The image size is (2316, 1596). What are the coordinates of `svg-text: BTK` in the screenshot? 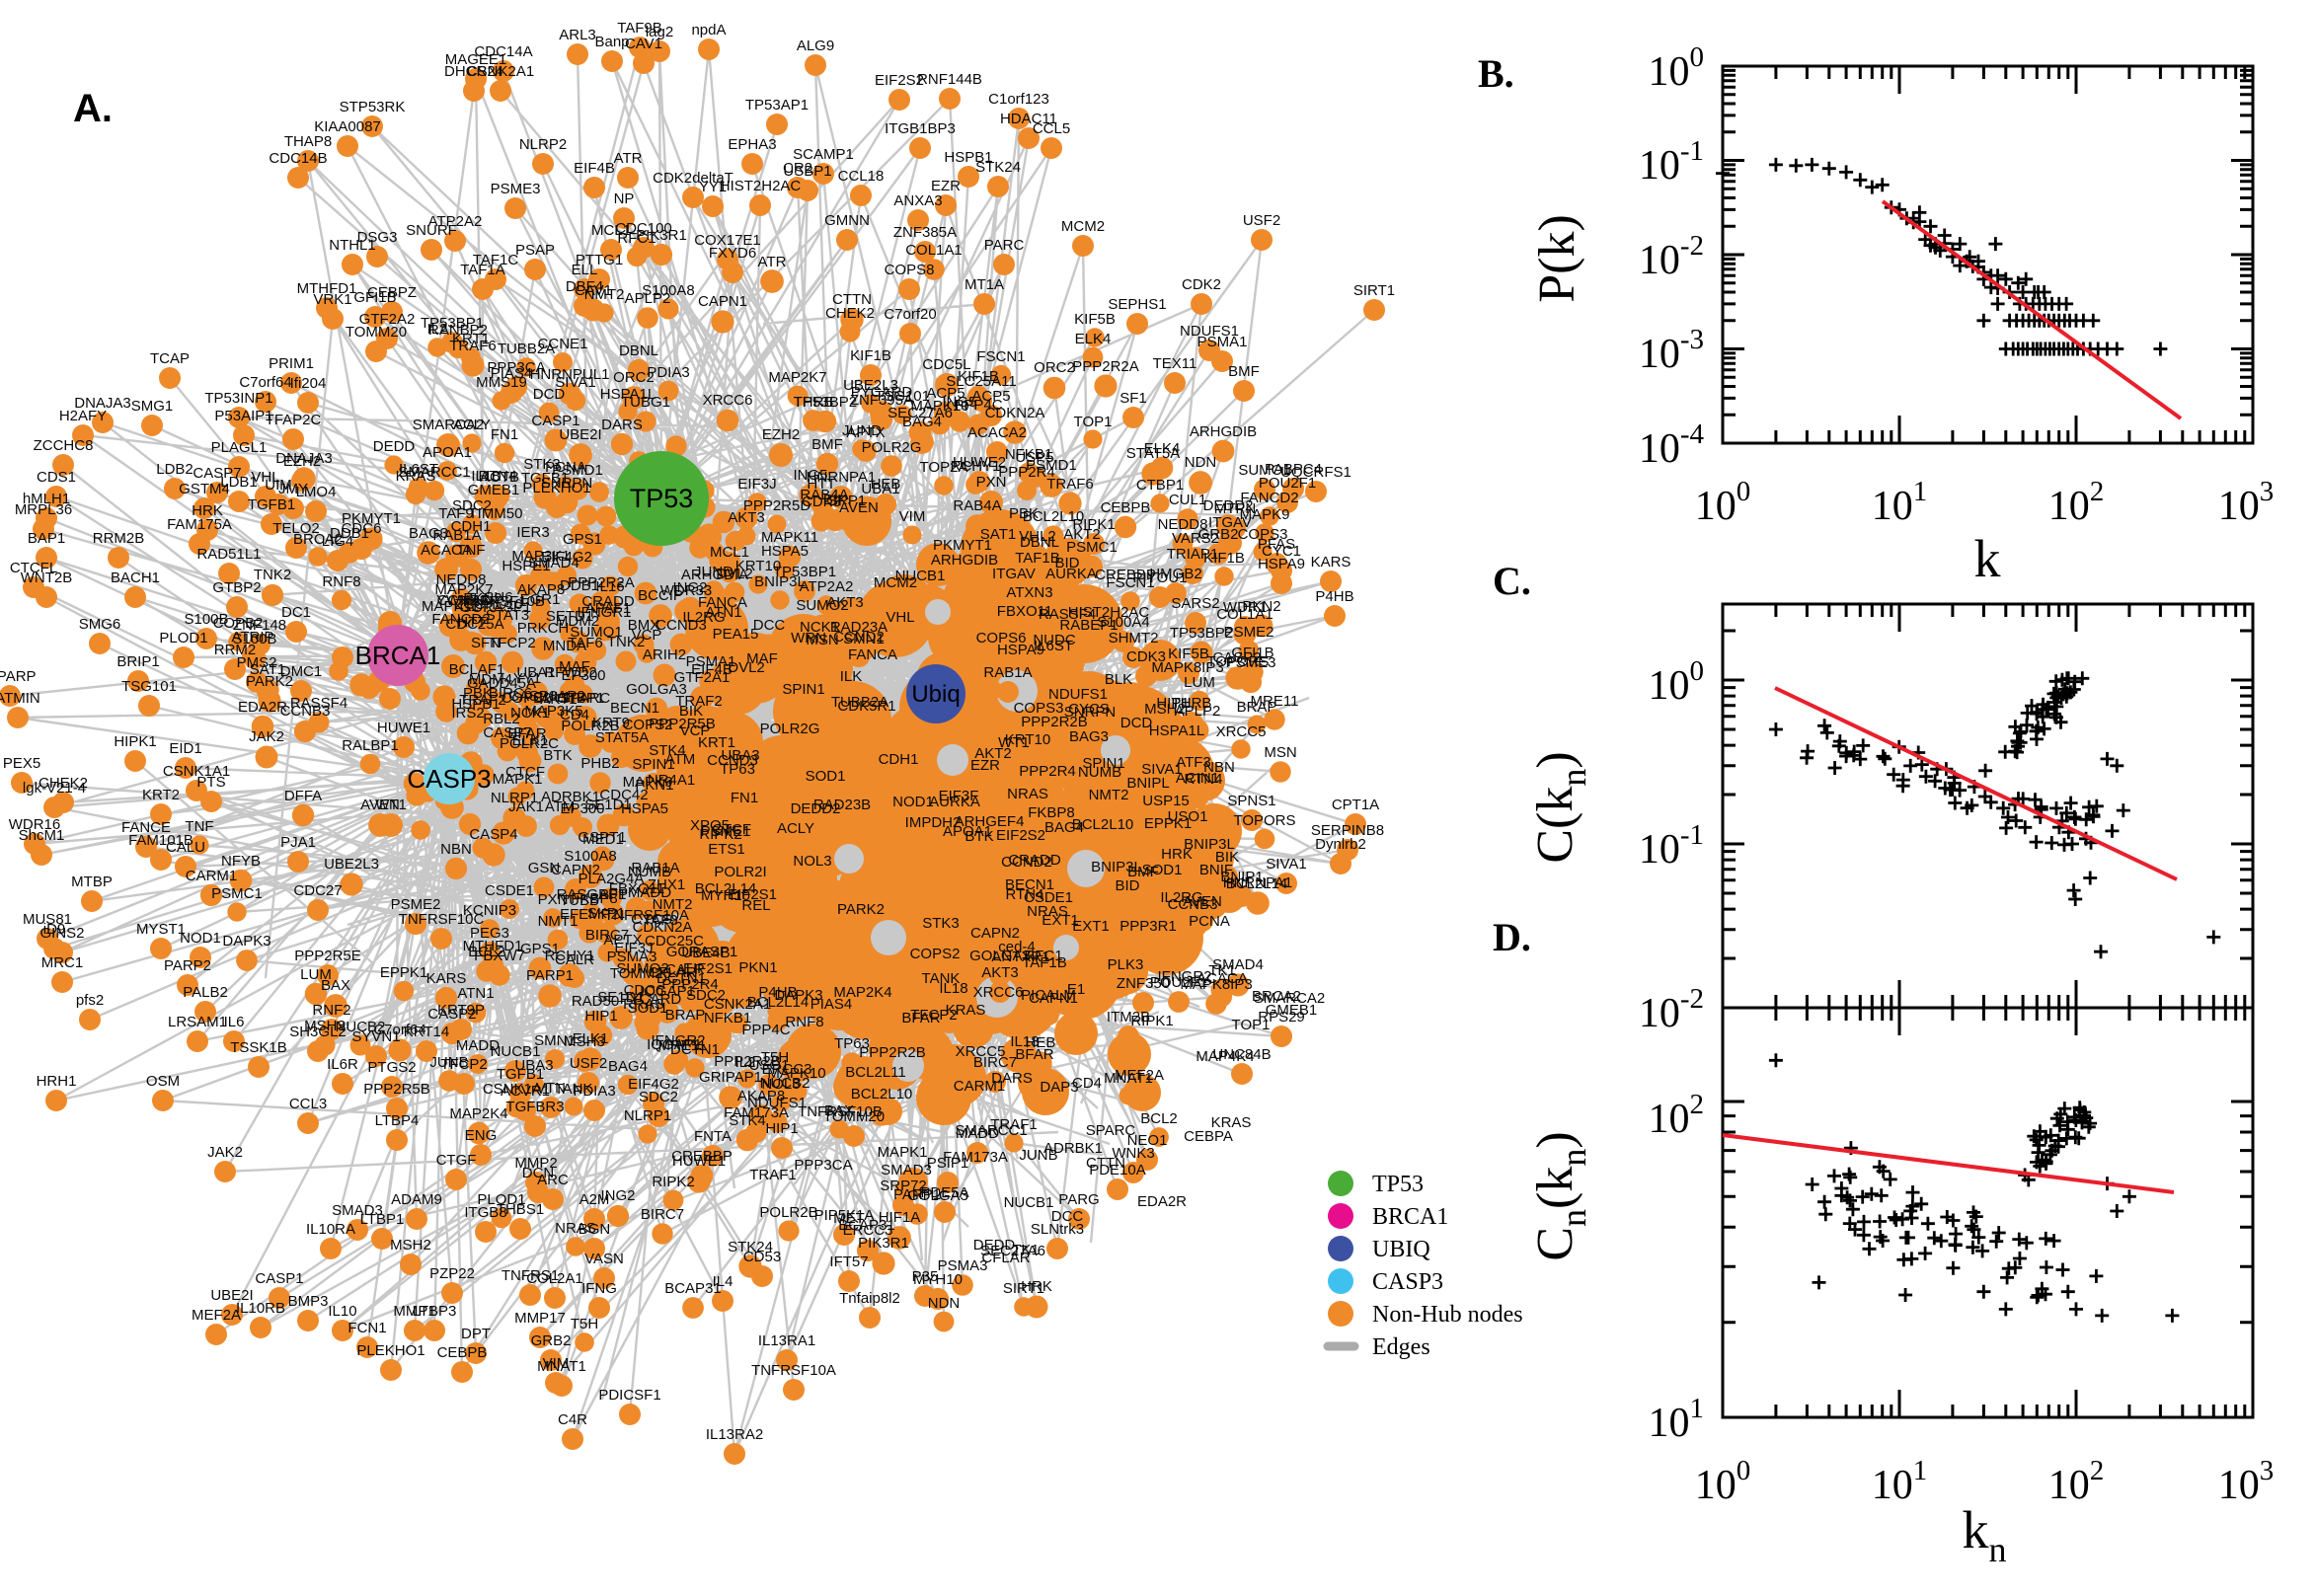 It's located at (979, 836).